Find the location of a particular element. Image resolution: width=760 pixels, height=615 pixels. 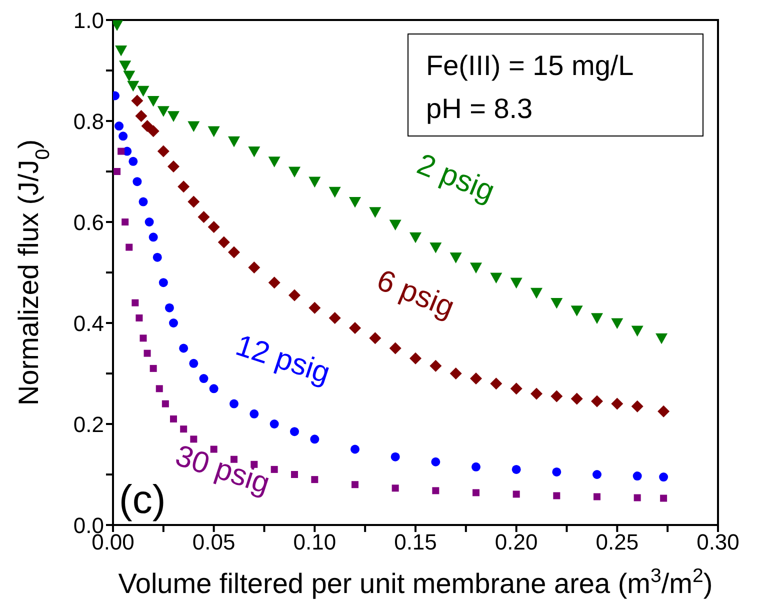

annotation: (c) is located at coordinates (142, 500).